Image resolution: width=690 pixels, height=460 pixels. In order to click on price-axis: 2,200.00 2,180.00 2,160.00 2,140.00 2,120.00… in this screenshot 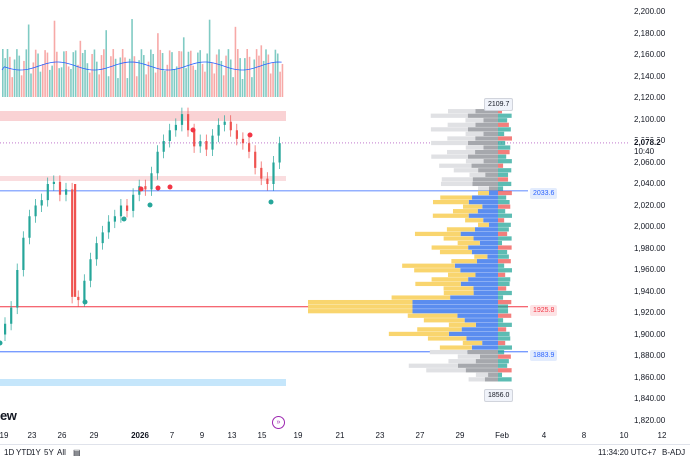, I will do `click(659, 220)`.